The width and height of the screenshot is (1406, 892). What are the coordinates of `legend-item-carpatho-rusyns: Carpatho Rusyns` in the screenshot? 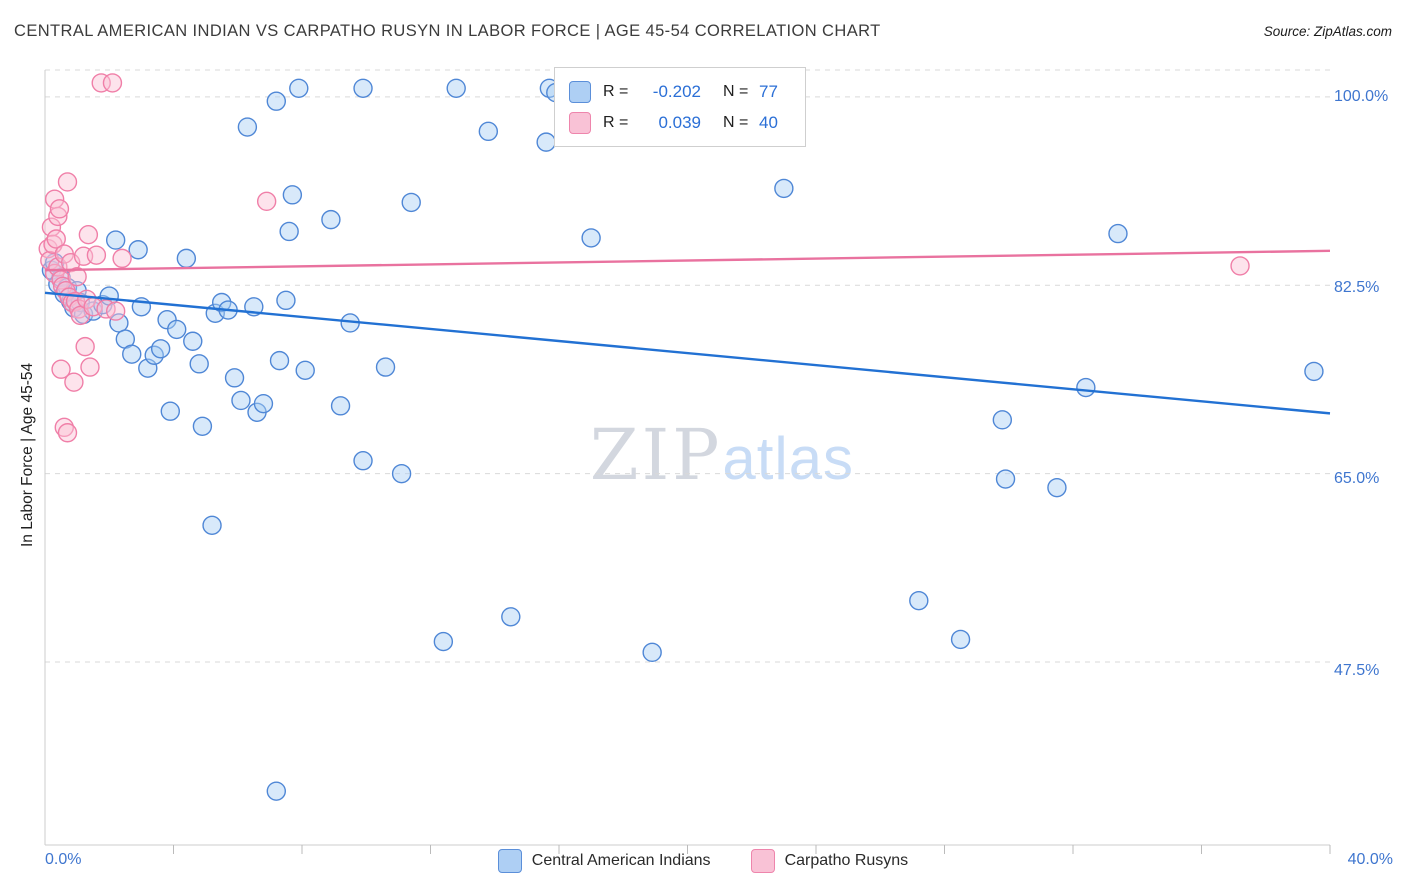 It's located at (829, 861).